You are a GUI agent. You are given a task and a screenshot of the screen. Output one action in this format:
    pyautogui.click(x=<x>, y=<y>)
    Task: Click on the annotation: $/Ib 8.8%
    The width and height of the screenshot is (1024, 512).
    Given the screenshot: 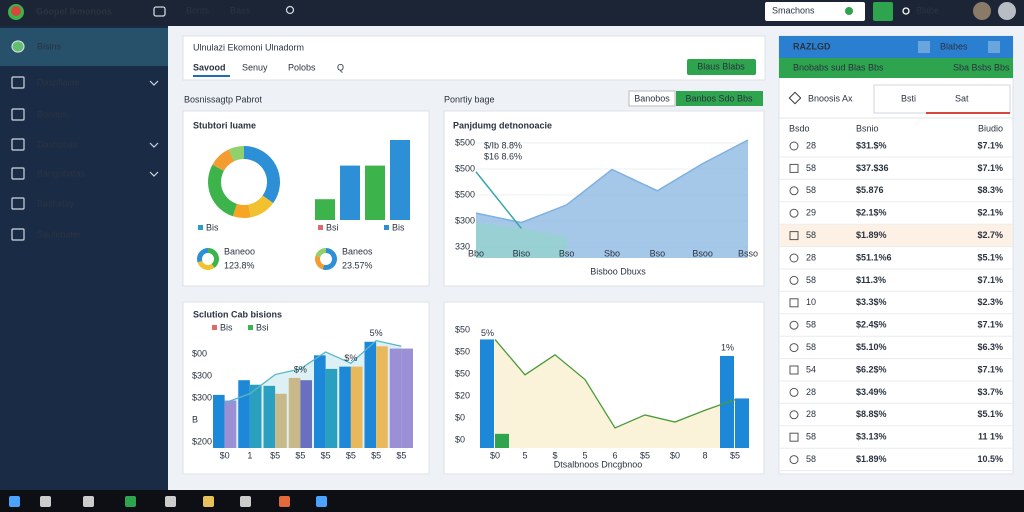 What is the action you would take?
    pyautogui.click(x=503, y=145)
    